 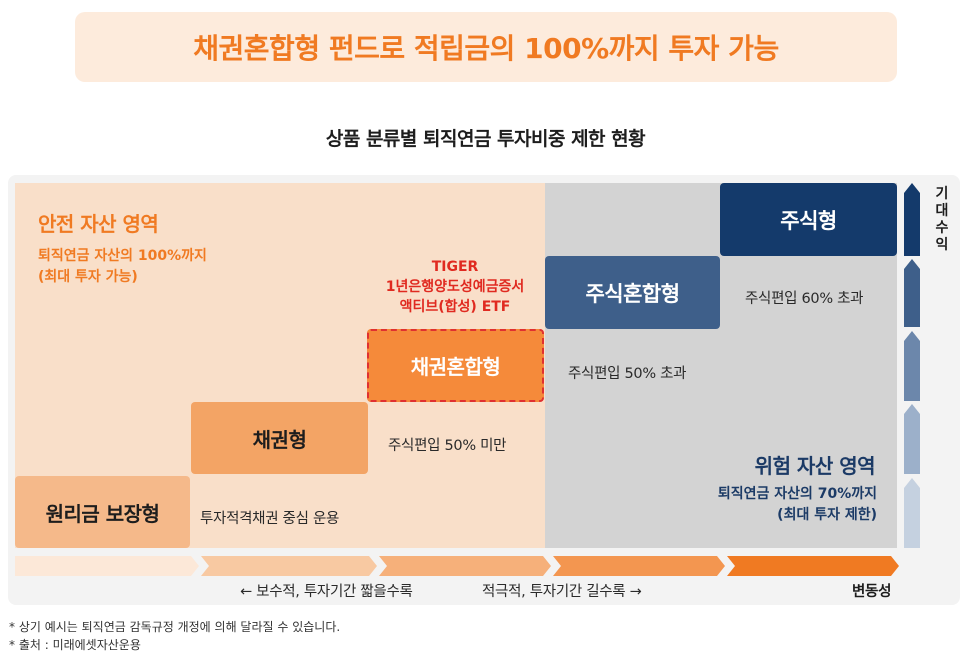 What do you see at coordinates (455, 365) in the screenshot?
I see `step-bond-mixed: 채권혼합형` at bounding box center [455, 365].